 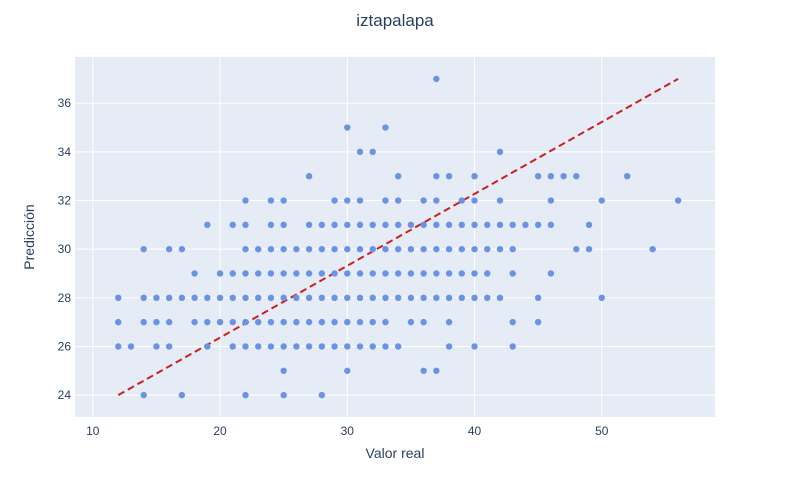 What do you see at coordinates (65, 152) in the screenshot?
I see `y-tick-label: 34` at bounding box center [65, 152].